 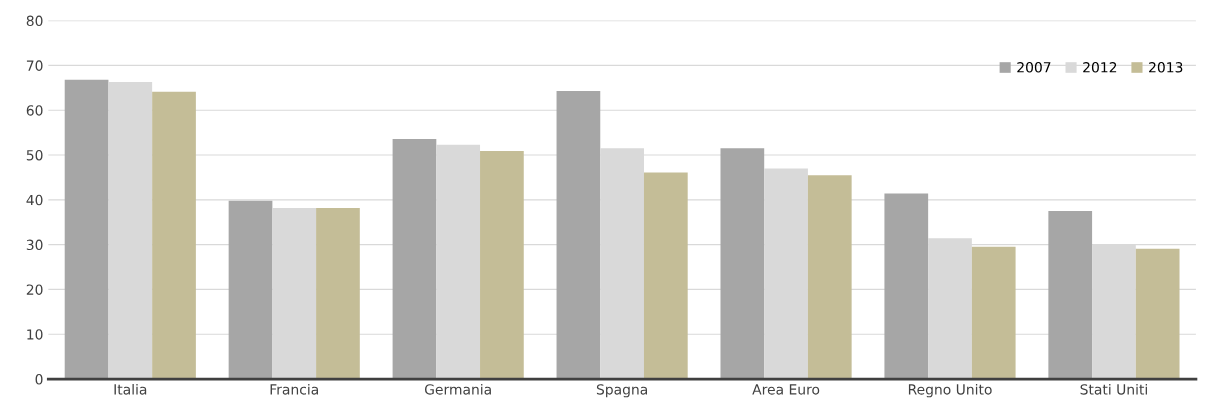 What do you see at coordinates (621, 391) in the screenshot?
I see `x-tick-label: Spagna` at bounding box center [621, 391].